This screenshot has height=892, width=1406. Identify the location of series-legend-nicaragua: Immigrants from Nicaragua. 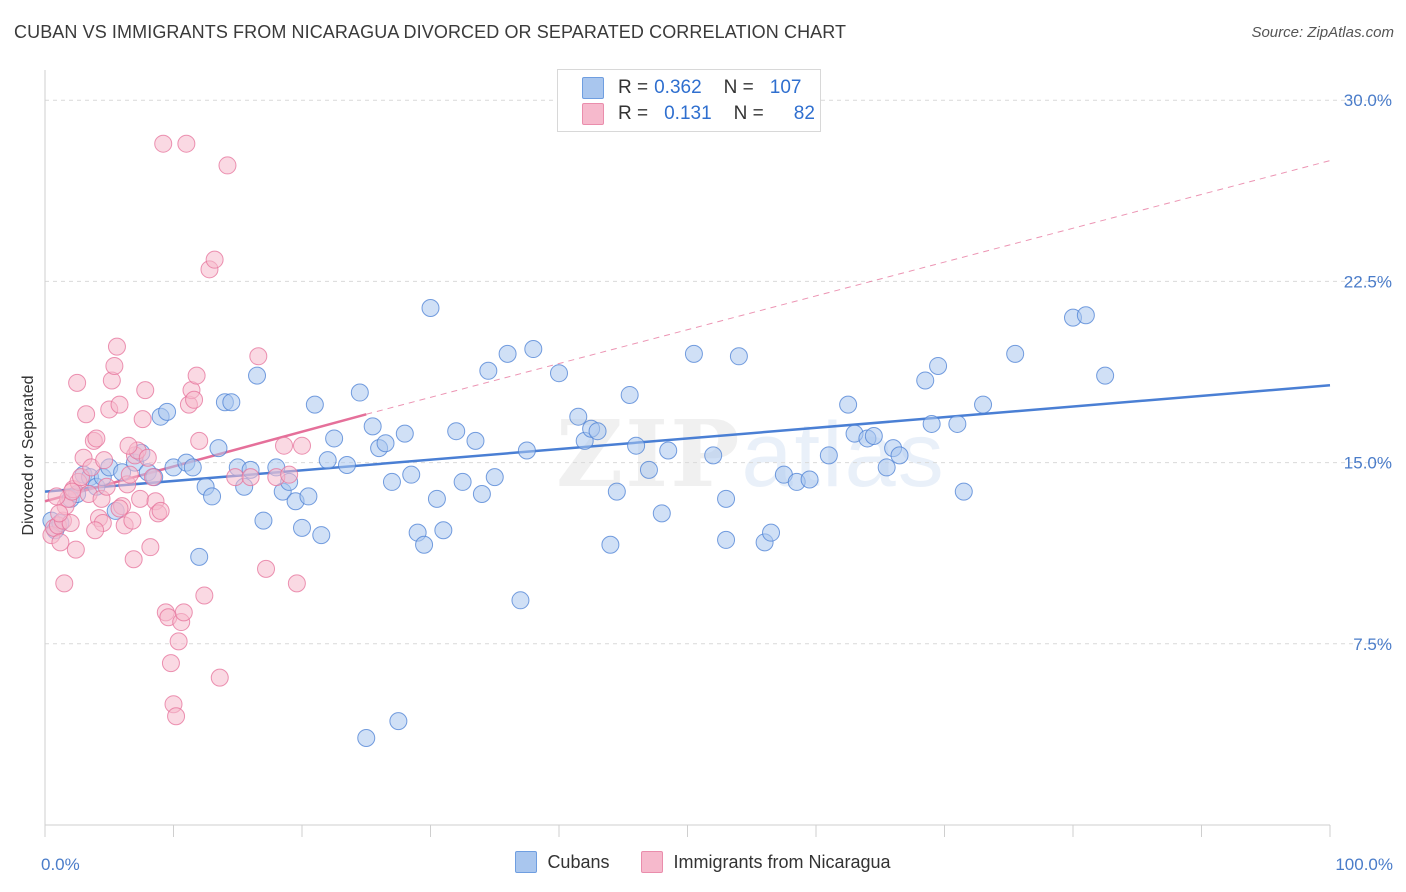
(766, 862).